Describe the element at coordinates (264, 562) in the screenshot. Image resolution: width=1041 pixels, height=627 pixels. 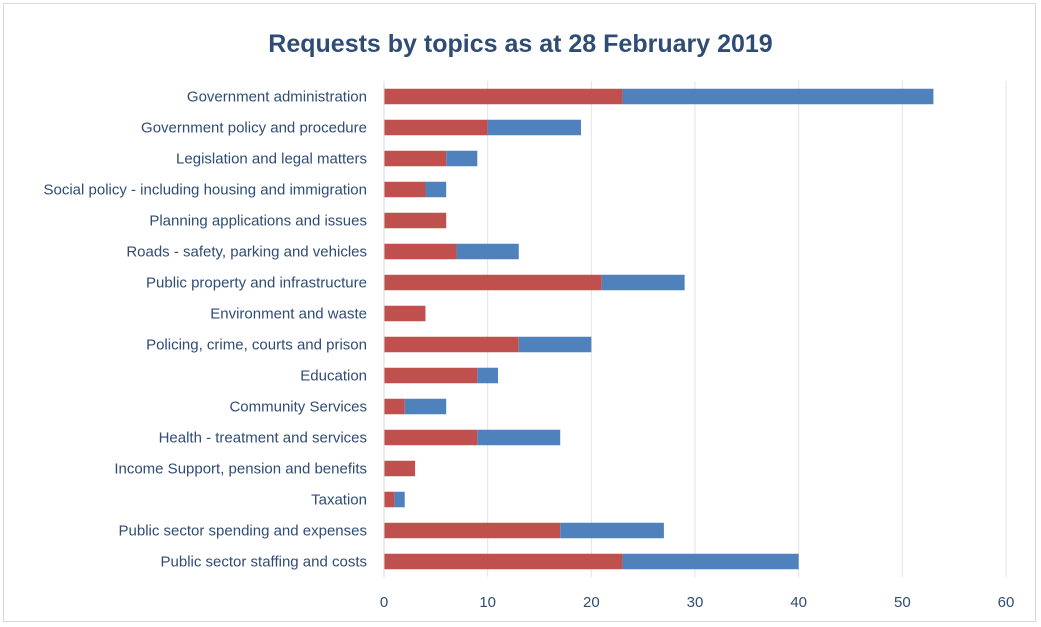
I see `category-label: Public sector staffing and costs` at that location.